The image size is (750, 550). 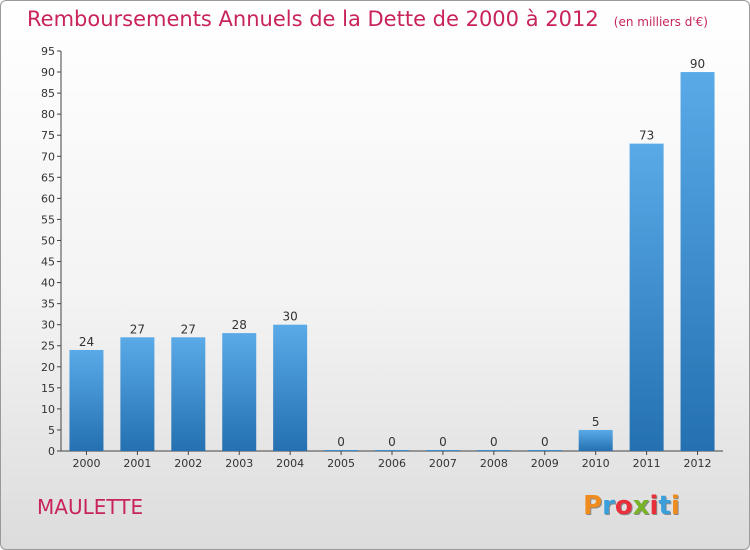 I want to click on y-tick-label: 15, so click(x=48, y=388).